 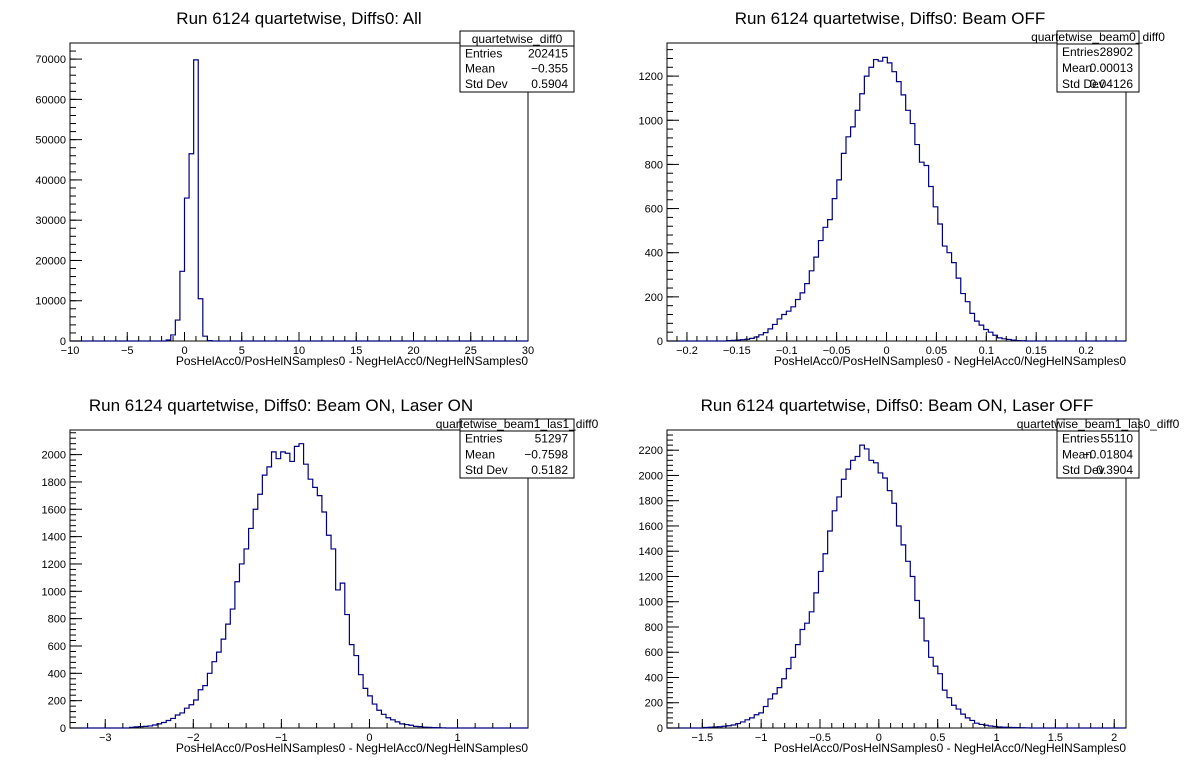 What do you see at coordinates (50, 100) in the screenshot?
I see `y-tick-label: 60000` at bounding box center [50, 100].